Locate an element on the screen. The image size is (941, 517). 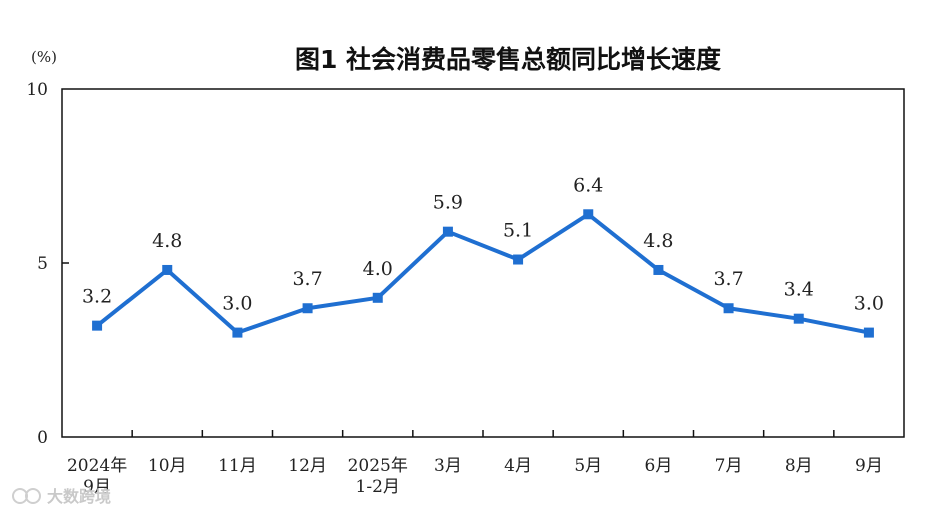
x-tick-label: 2024年 is located at coordinates (97, 466).